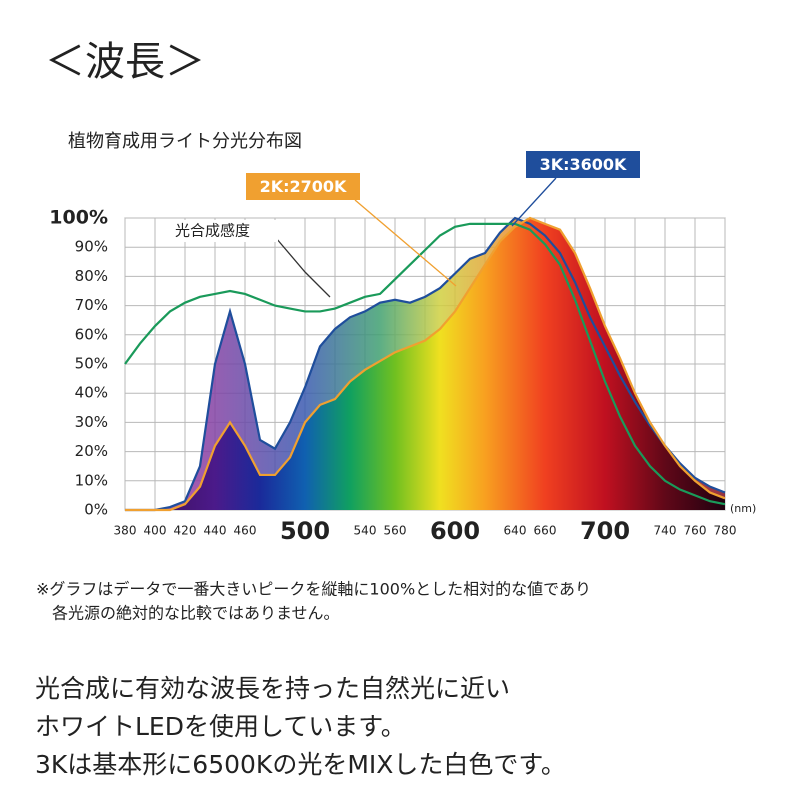 This screenshot has width=800, height=800. Describe the element at coordinates (91, 247) in the screenshot. I see `y-tick-label: 90%` at that location.